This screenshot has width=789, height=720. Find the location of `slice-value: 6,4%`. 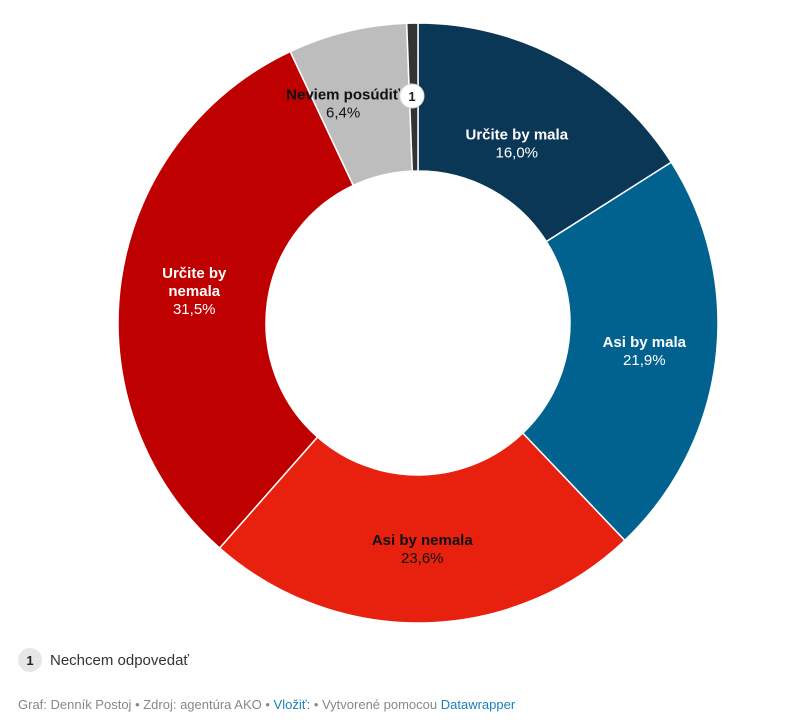

slice-value: 6,4% is located at coordinates (343, 112).